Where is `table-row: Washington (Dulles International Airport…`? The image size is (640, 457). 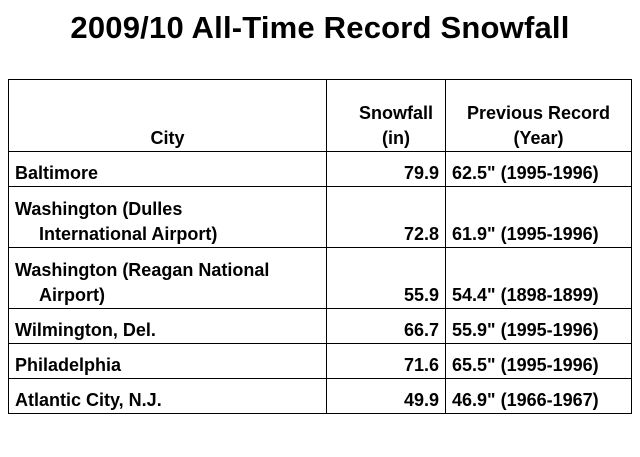 table-row: Washington (Dulles International Airport… is located at coordinates (320, 217).